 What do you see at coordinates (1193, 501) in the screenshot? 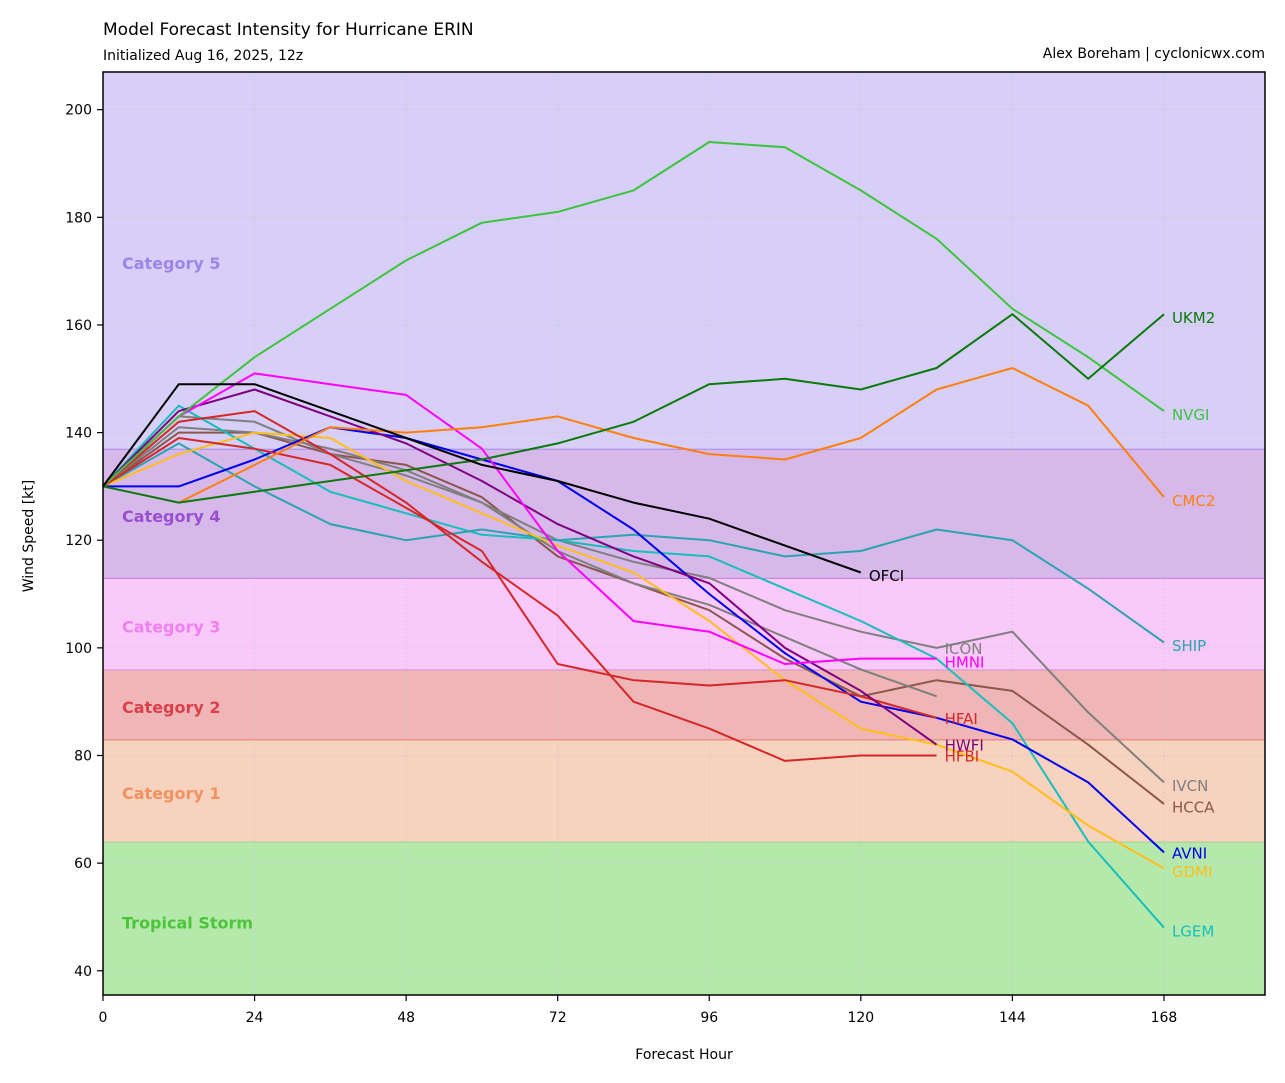
I see `series-label-cmc2: CMC2` at bounding box center [1193, 501].